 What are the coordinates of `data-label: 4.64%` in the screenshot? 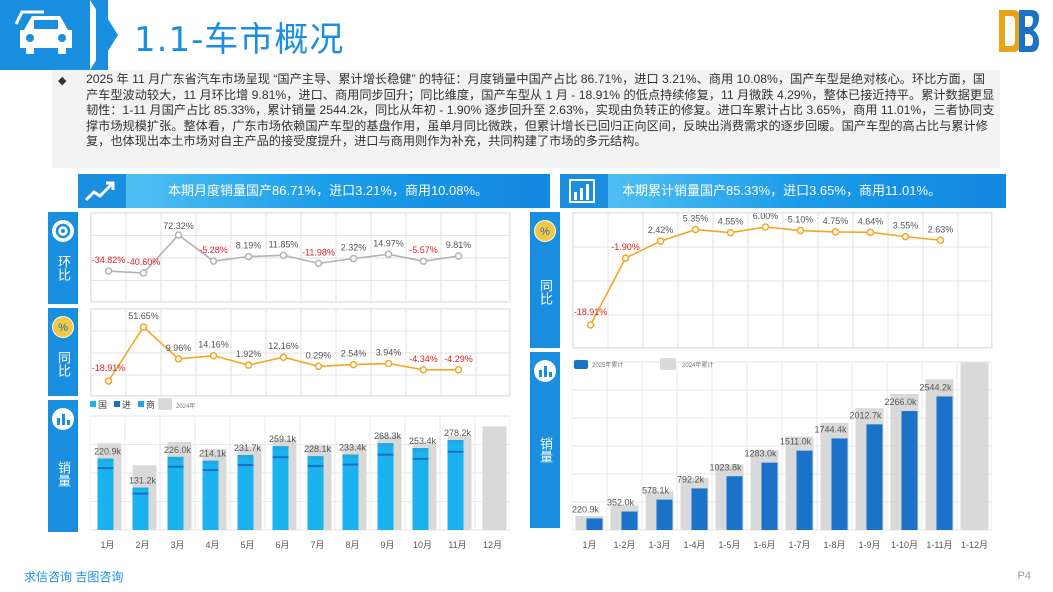 It's located at (871, 221).